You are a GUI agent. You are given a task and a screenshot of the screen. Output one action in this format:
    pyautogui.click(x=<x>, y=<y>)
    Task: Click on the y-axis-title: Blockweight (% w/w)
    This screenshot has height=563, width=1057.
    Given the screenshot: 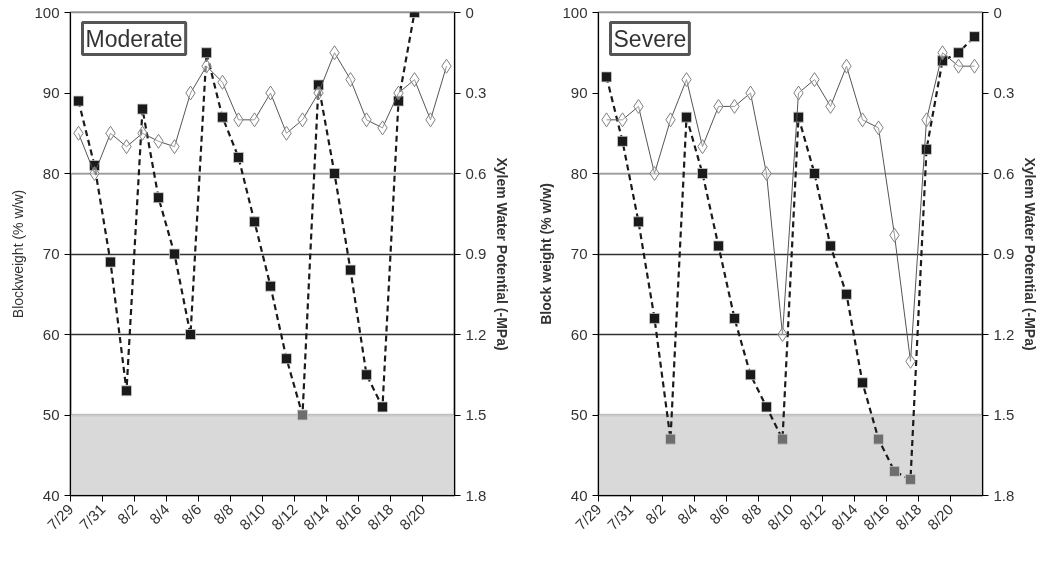 What is the action you would take?
    pyautogui.click(x=18, y=254)
    